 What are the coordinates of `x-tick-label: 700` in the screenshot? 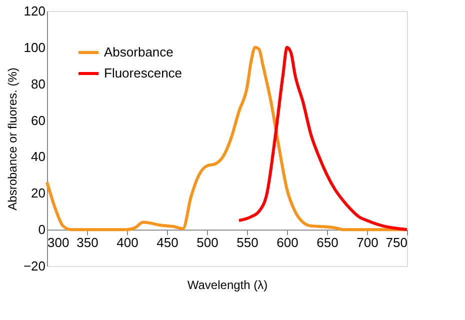 It's located at (367, 242).